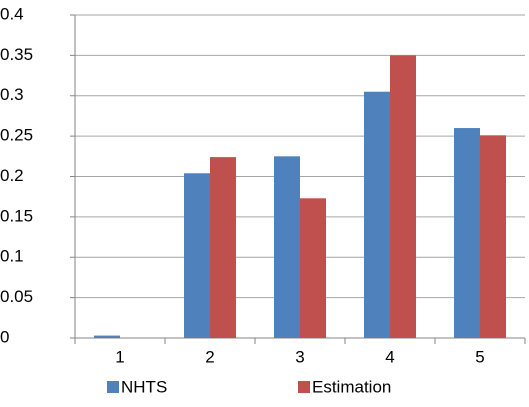 This screenshot has height=407, width=529. What do you see at coordinates (351, 386) in the screenshot?
I see `legend-label: Estimation` at bounding box center [351, 386].